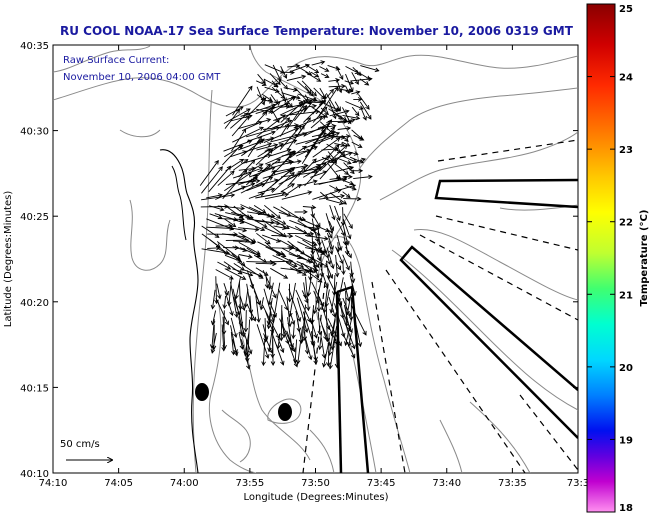 The height and width of the screenshot is (518, 651). Describe the element at coordinates (285, 412) in the screenshot. I see `buoy-marker` at that location.